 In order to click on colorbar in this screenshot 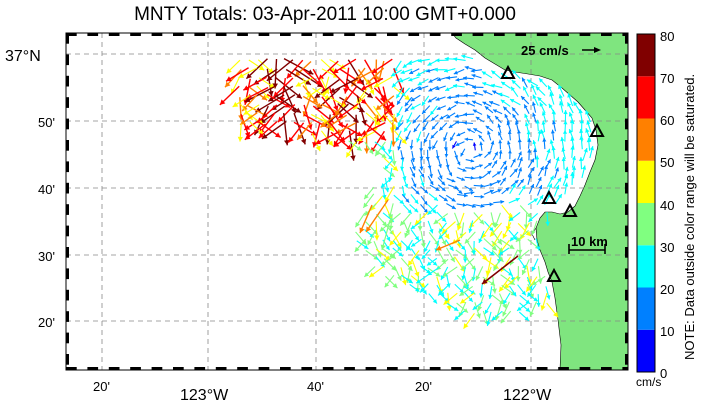, I will do `click(646, 203)`.